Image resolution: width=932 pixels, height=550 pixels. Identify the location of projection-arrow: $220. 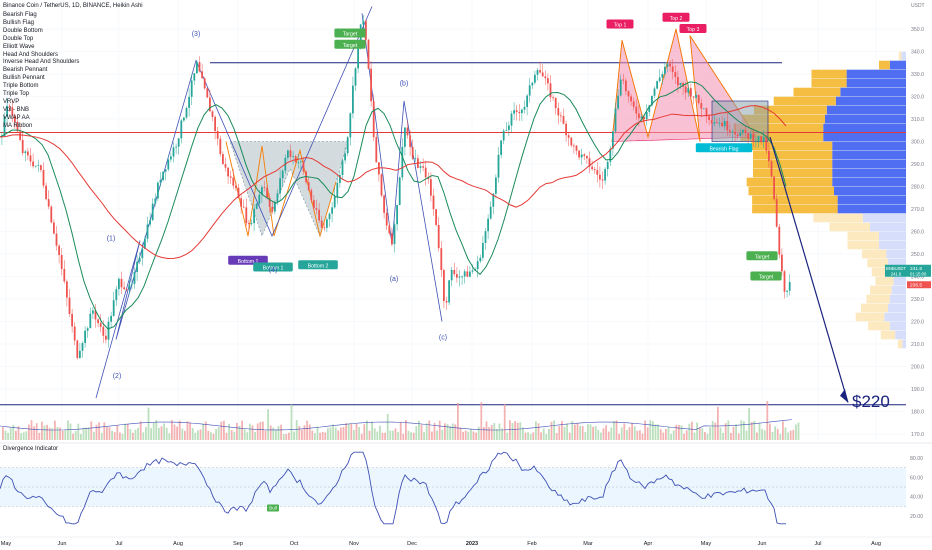
(829, 273).